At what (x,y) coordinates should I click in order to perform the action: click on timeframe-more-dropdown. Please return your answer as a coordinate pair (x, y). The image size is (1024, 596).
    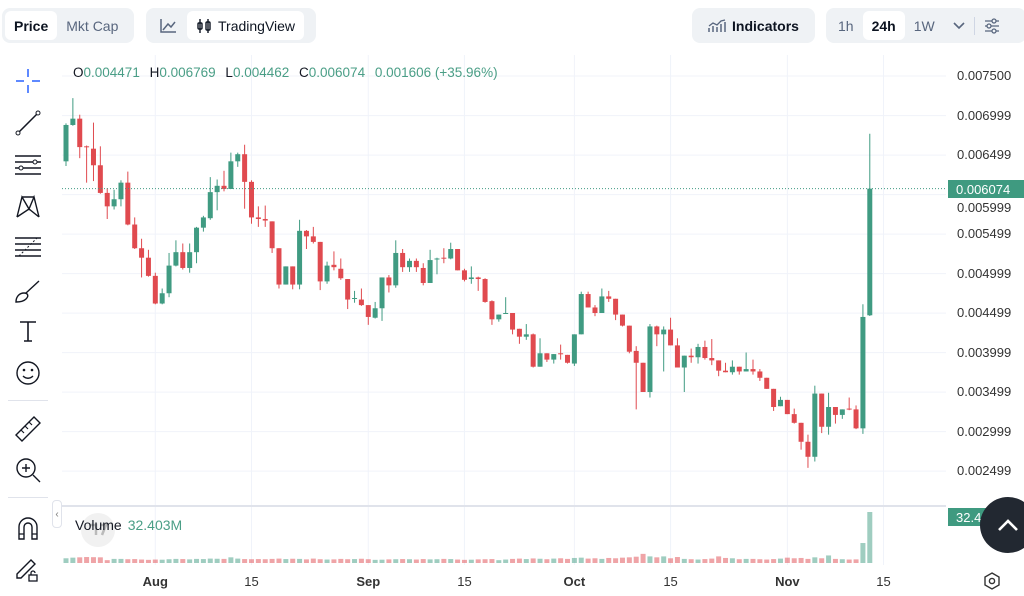
    Looking at the image, I should click on (959, 25).